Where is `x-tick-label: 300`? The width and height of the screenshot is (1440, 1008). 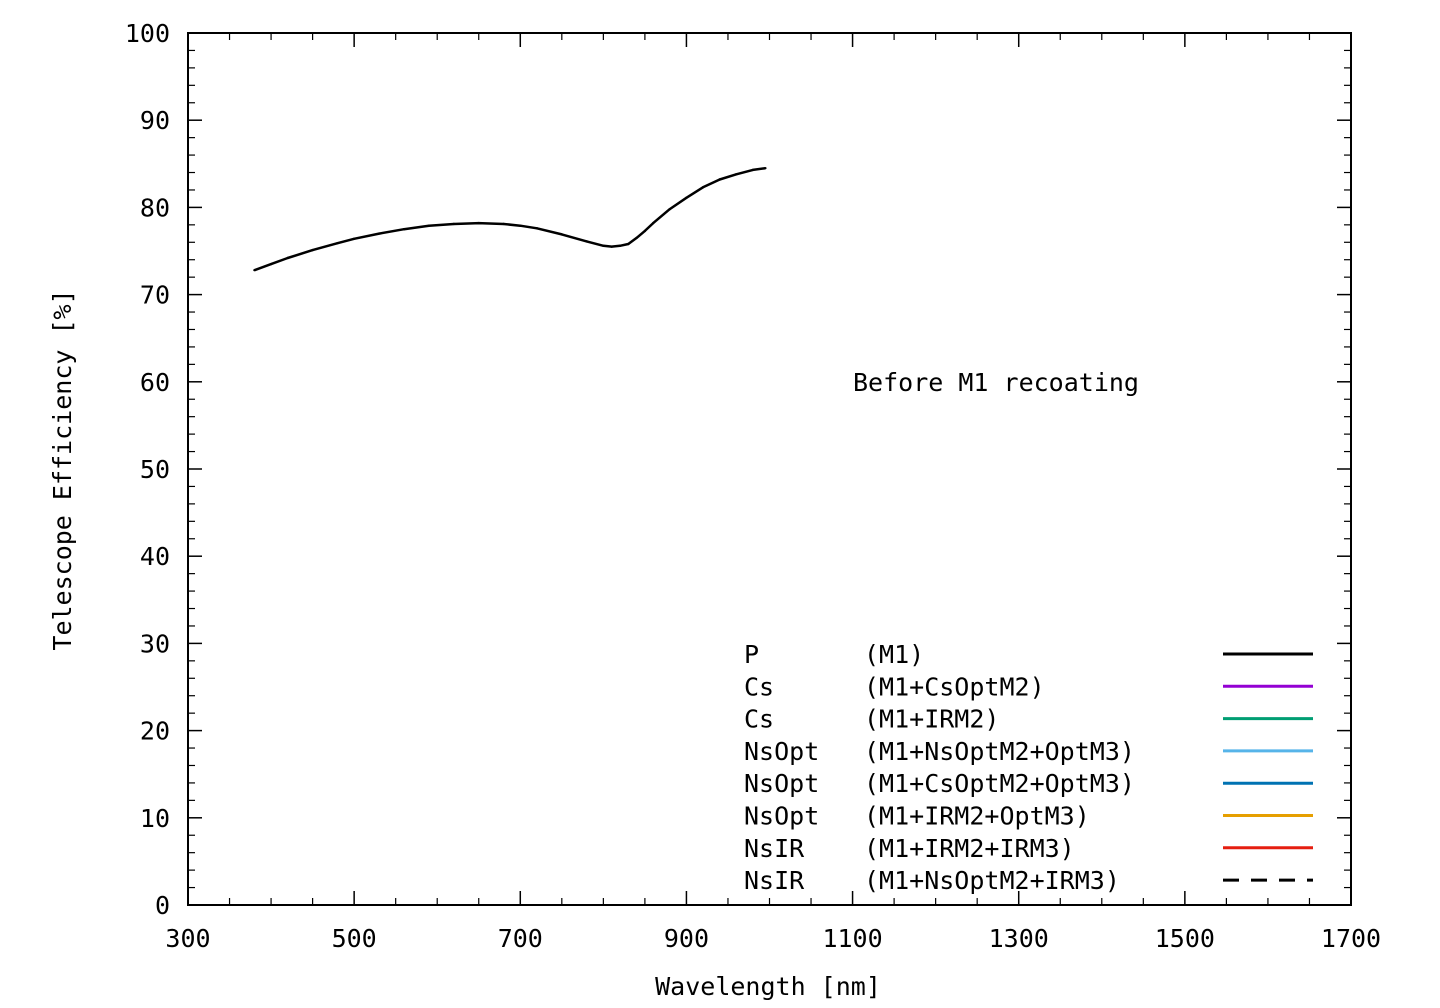 x-tick-label: 300 is located at coordinates (187, 938).